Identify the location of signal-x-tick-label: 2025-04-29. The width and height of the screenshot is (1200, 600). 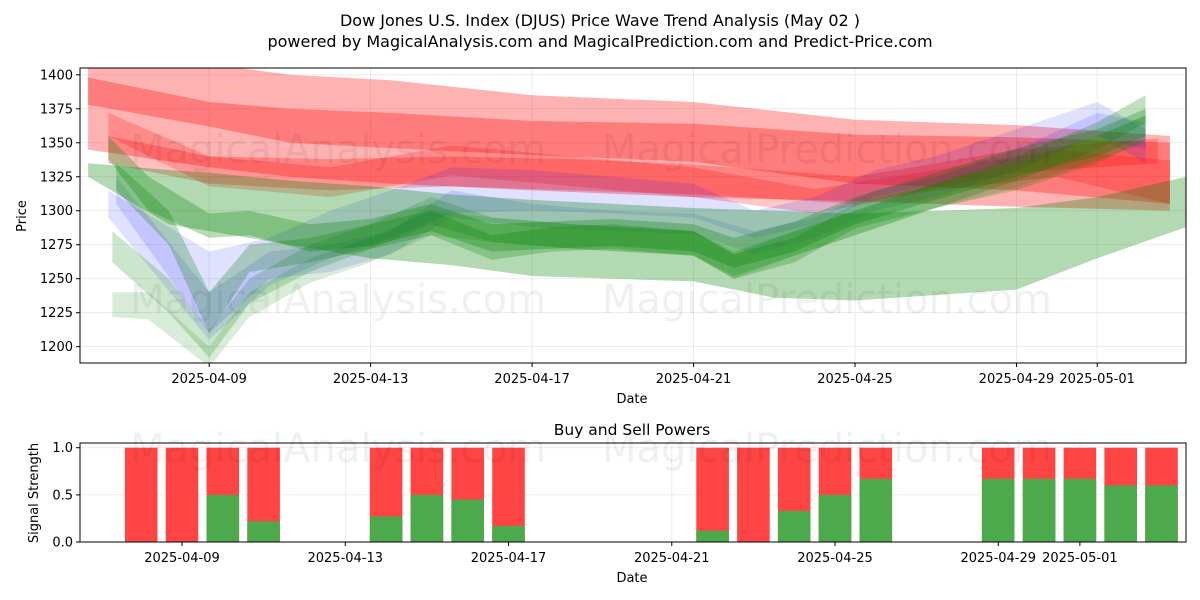
(998, 558).